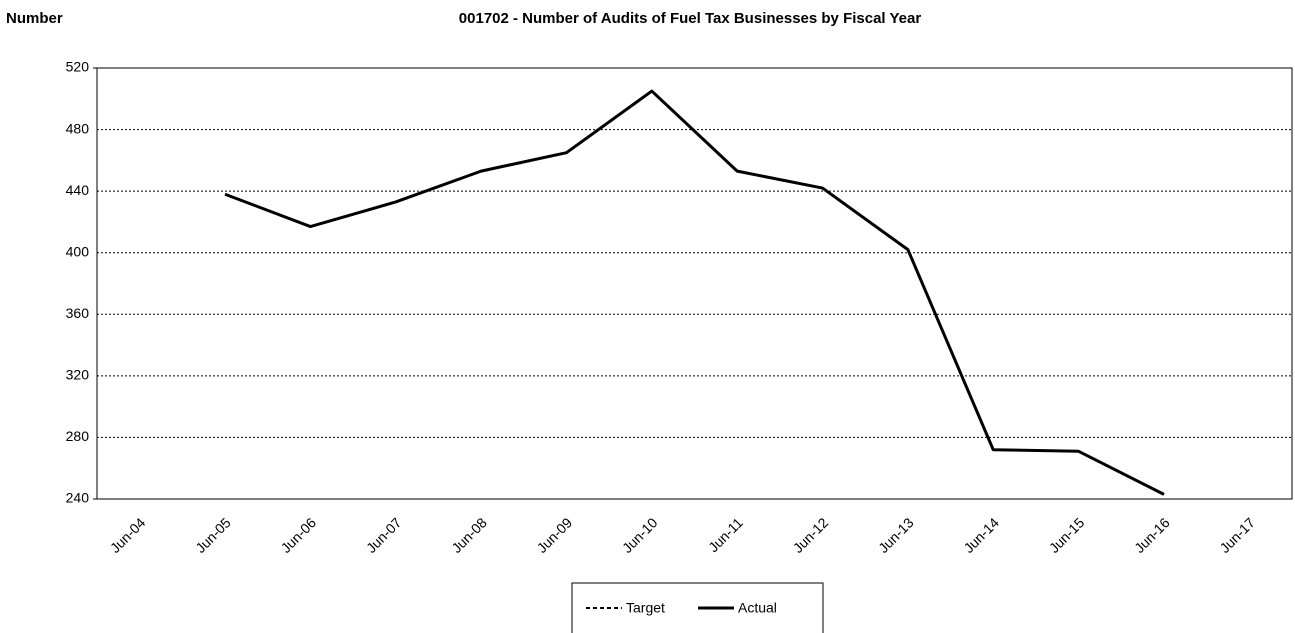 Image resolution: width=1295 pixels, height=633 pixels. Describe the element at coordinates (645, 608) in the screenshot. I see `legend-label: Target` at that location.